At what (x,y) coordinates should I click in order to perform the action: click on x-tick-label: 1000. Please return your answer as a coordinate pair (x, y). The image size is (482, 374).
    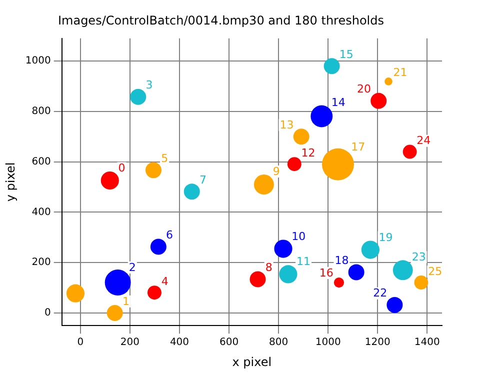
    Looking at the image, I should click on (328, 342).